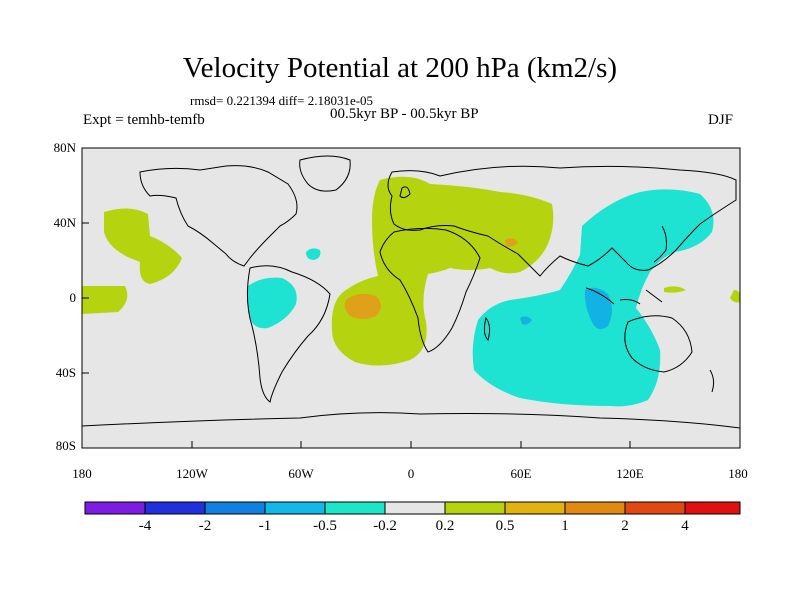  Describe the element at coordinates (143, 246) in the screenshot. I see `positive-region-pacific` at that location.